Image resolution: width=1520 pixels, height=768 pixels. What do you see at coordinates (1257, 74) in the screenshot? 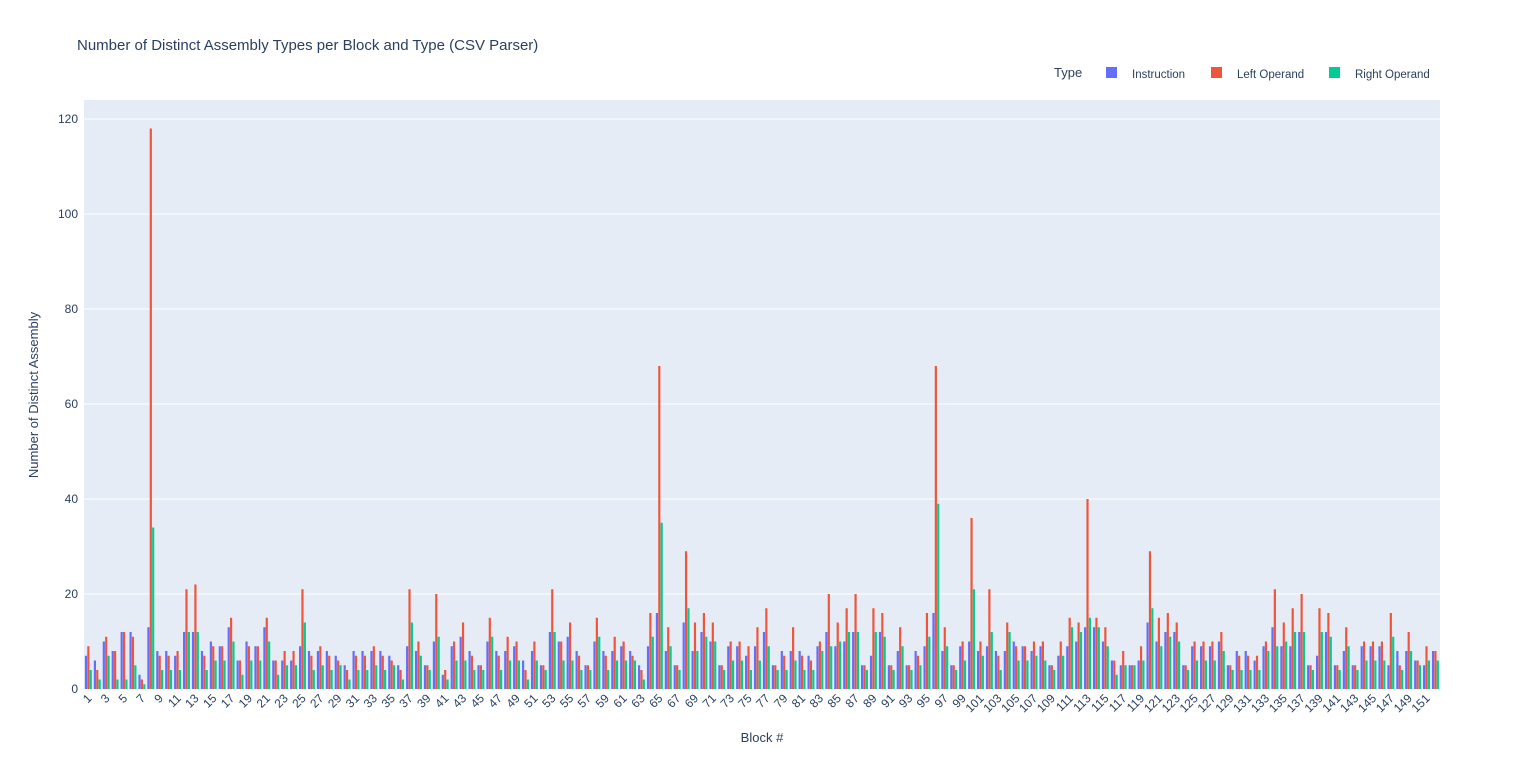
I see `legend-item-left-operand: Left Operand` at bounding box center [1257, 74].